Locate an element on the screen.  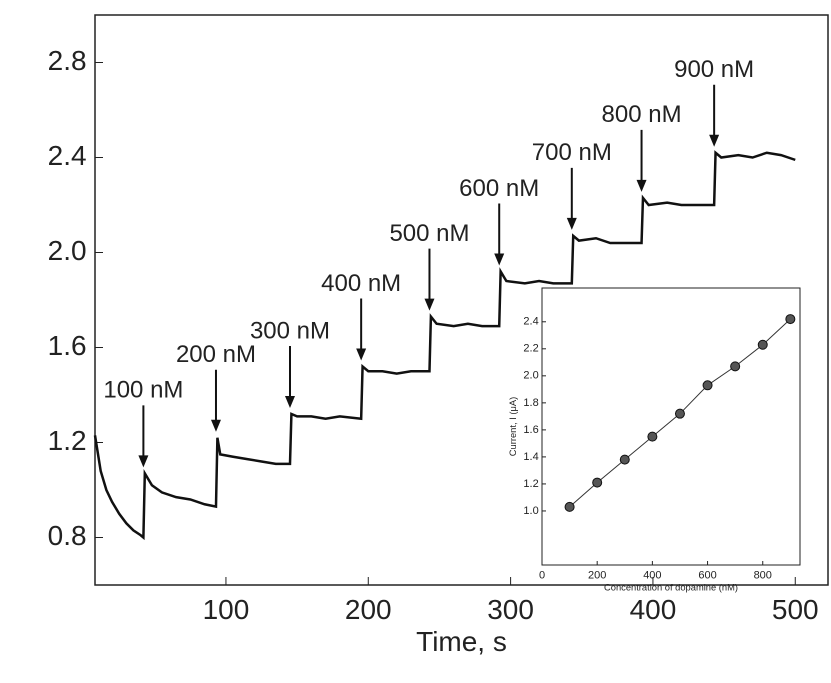
y-tick-label: 1.0 is located at coordinates (530, 511).